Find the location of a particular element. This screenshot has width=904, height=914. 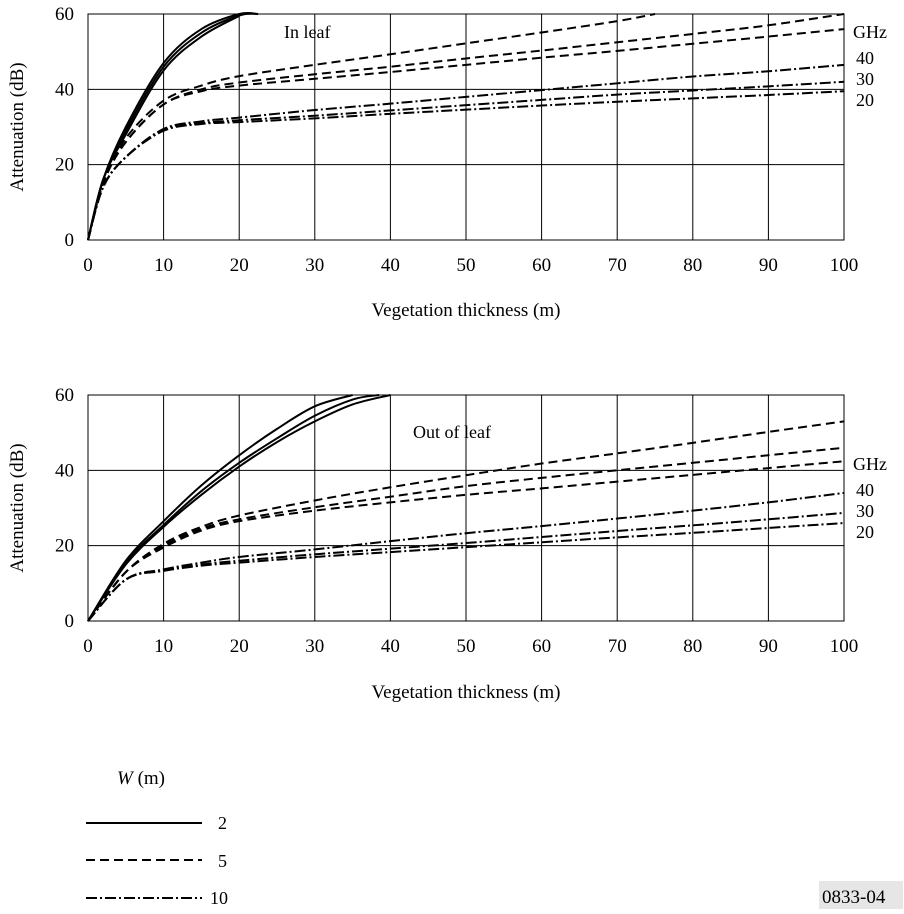

legend-label-5: 5 is located at coordinates (222, 861).